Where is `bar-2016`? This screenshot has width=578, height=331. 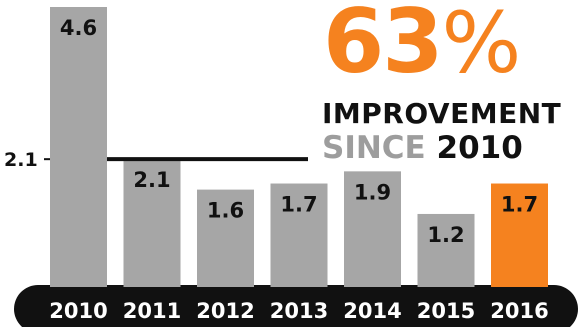 bar-2016 is located at coordinates (519, 235).